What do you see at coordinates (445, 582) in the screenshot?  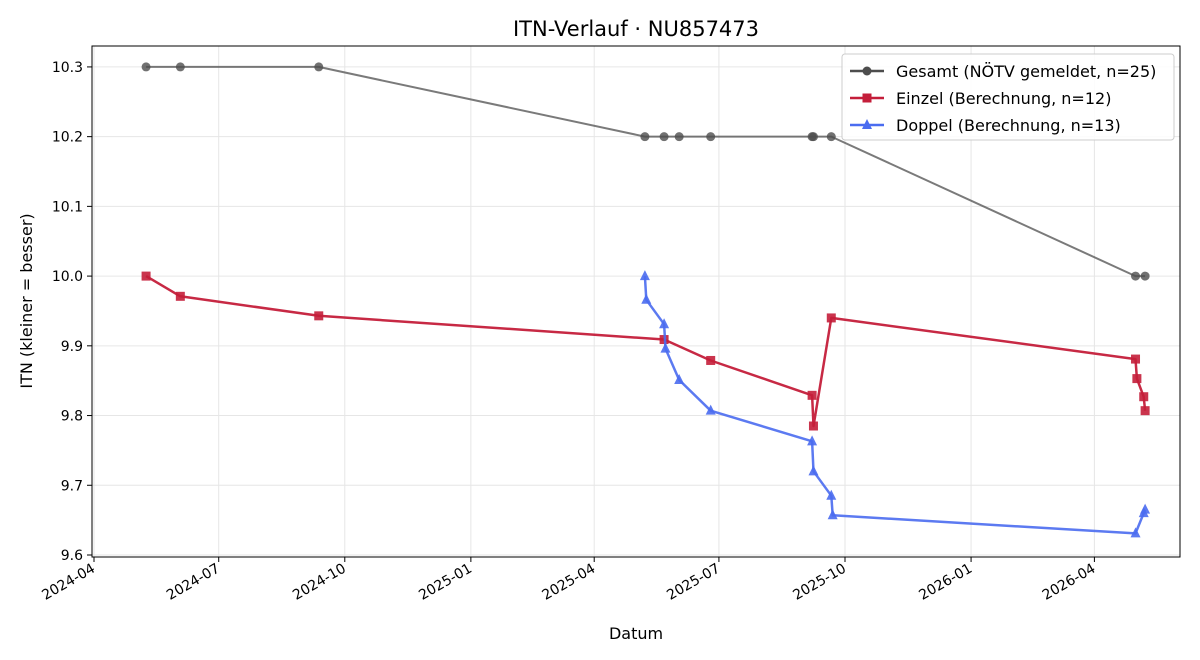 I see `x-tick-label: 2025-01` at bounding box center [445, 582].